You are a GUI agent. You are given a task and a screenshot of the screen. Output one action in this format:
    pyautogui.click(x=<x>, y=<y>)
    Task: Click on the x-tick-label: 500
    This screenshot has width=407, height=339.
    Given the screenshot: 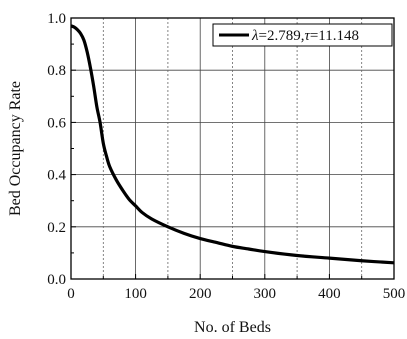 What is the action you would take?
    pyautogui.click(x=394, y=294)
    